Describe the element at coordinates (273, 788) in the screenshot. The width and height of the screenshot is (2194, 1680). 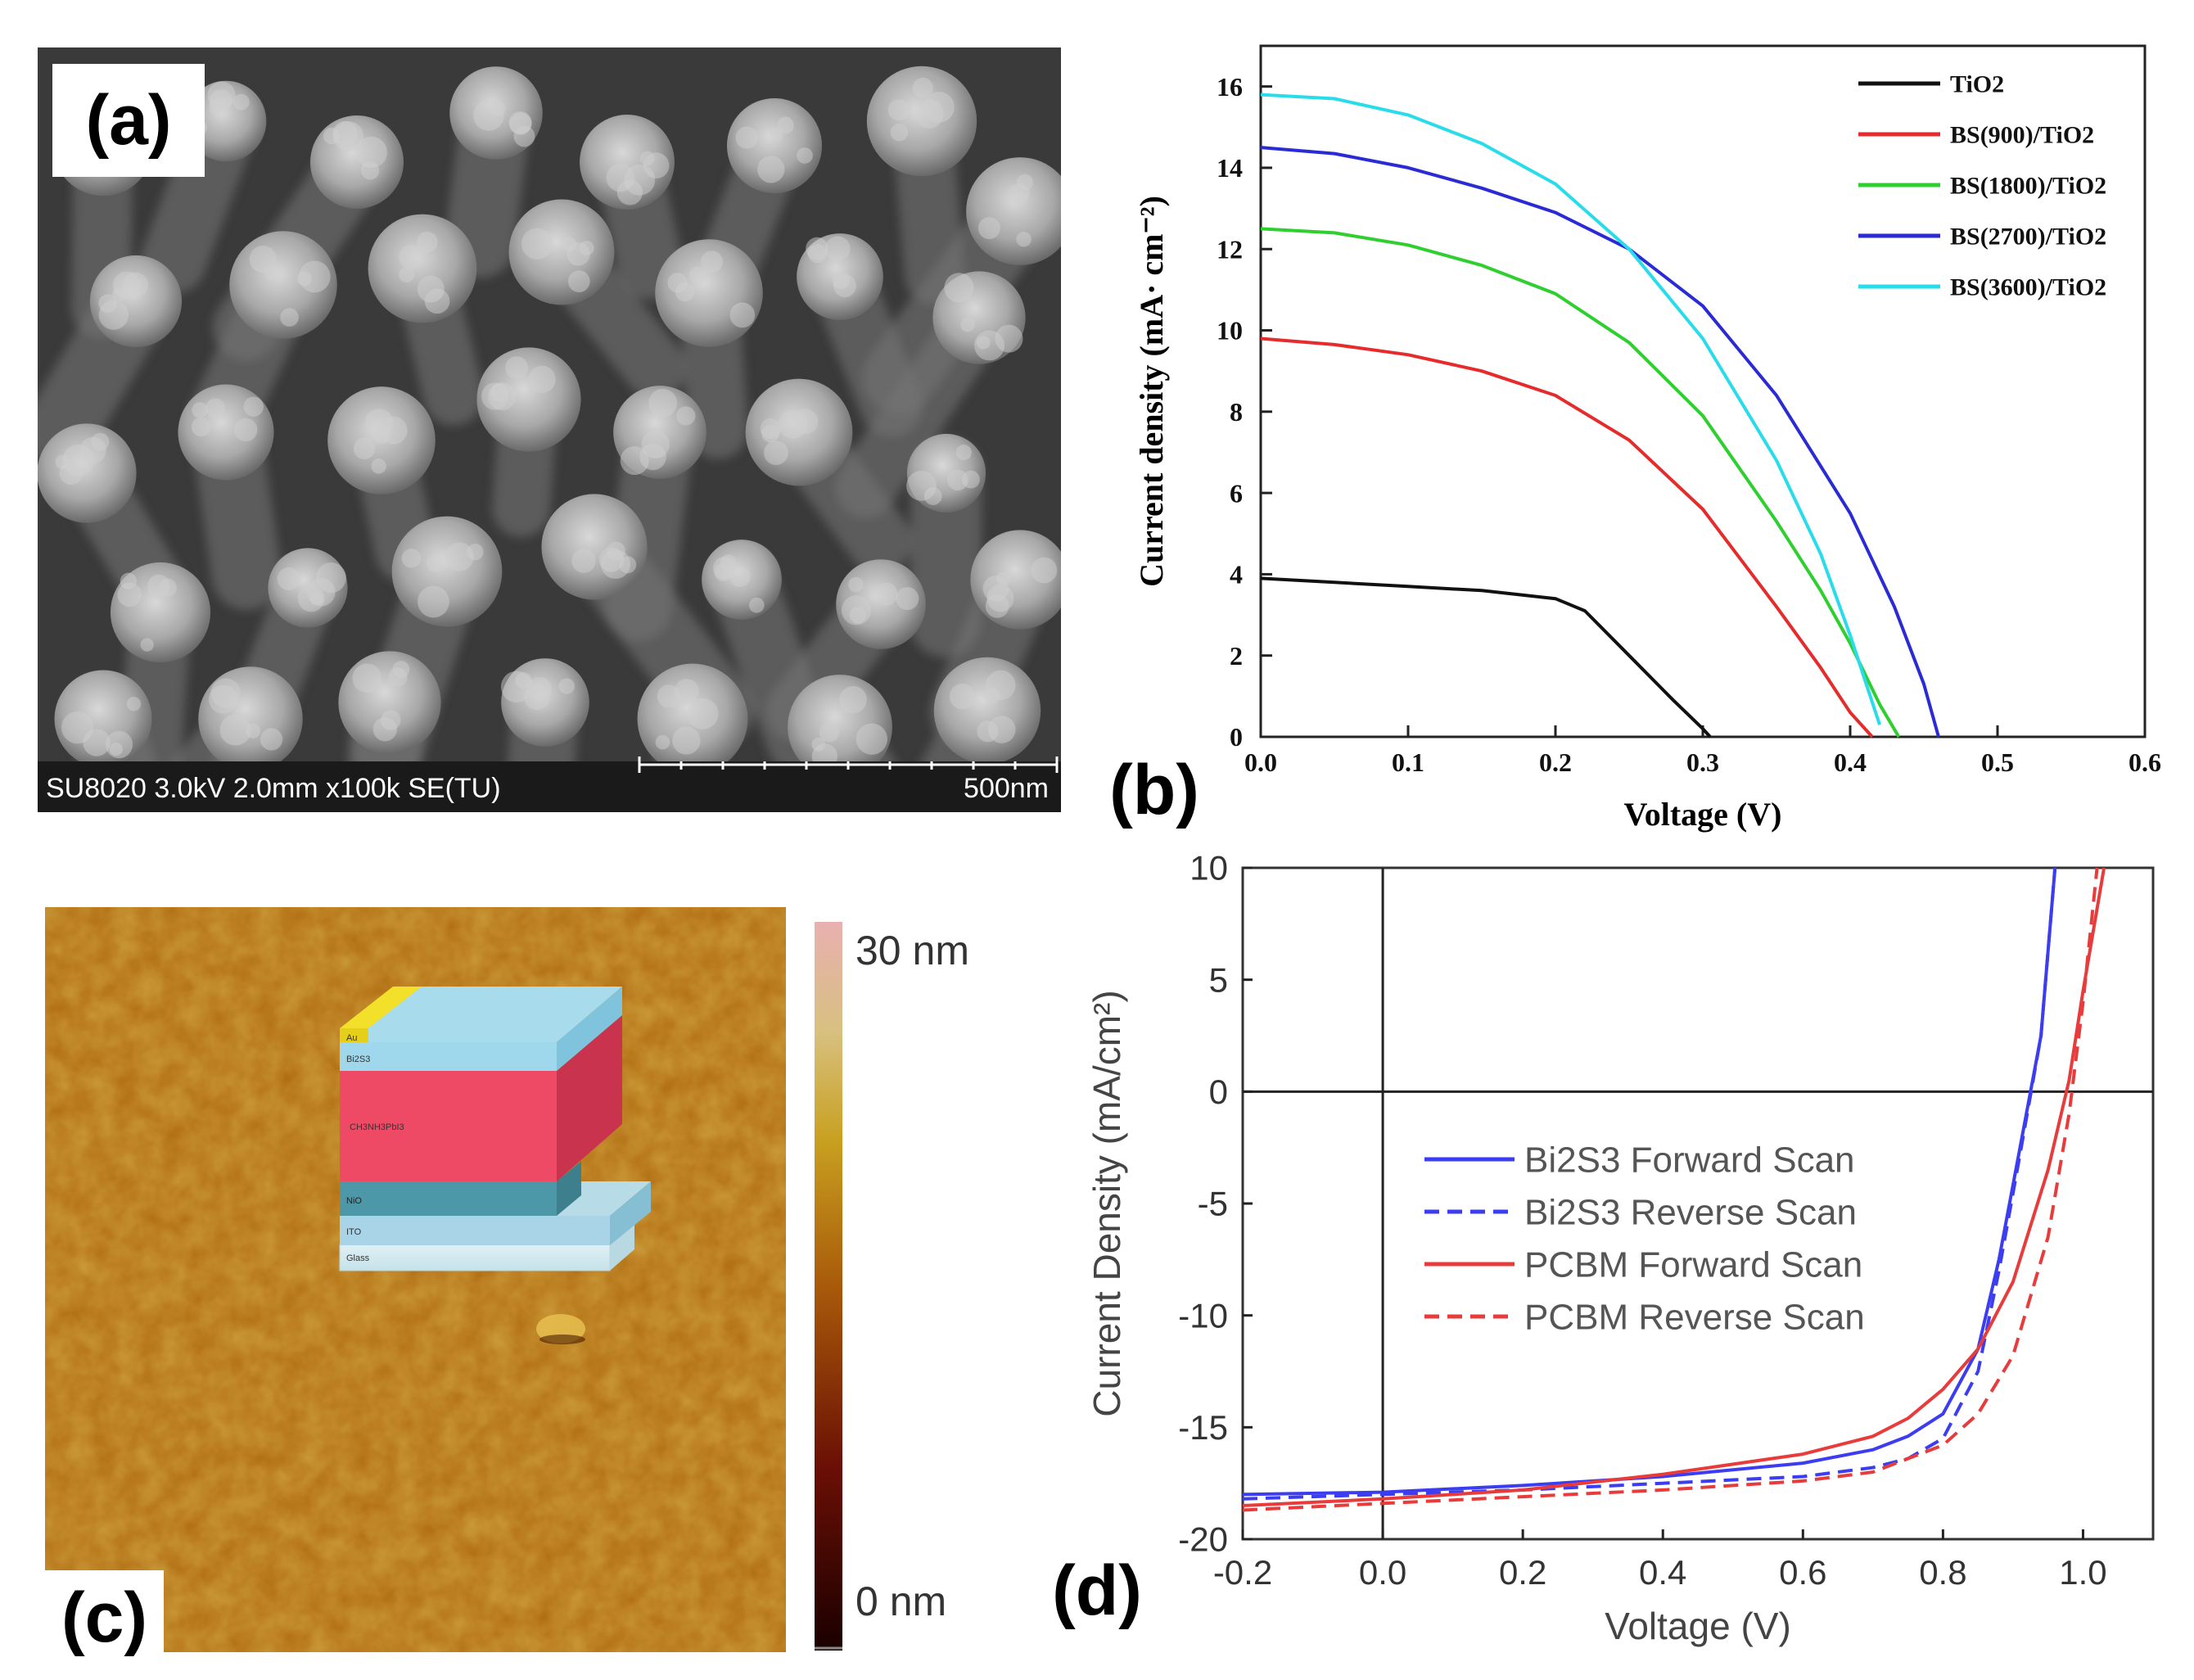
I see `sem-info-text: SU8020 3.0kV 2.0mm x100k SE(TU)` at that location.